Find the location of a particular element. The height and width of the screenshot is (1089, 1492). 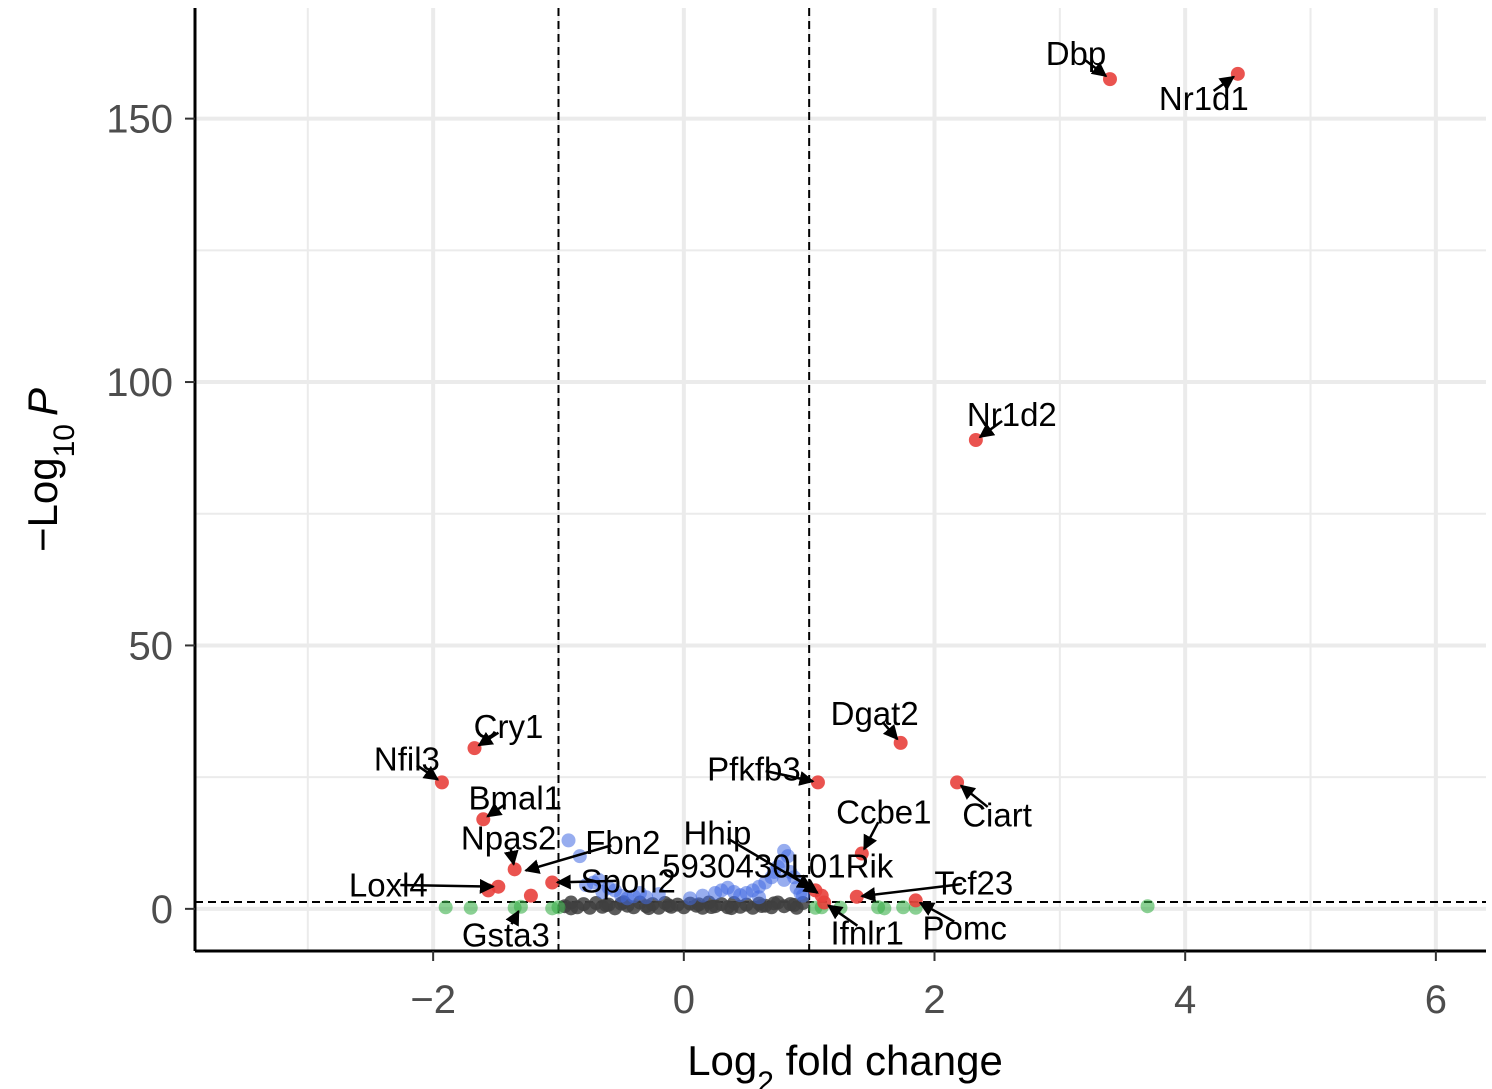

x-tick-label: 2 is located at coordinates (934, 1000).